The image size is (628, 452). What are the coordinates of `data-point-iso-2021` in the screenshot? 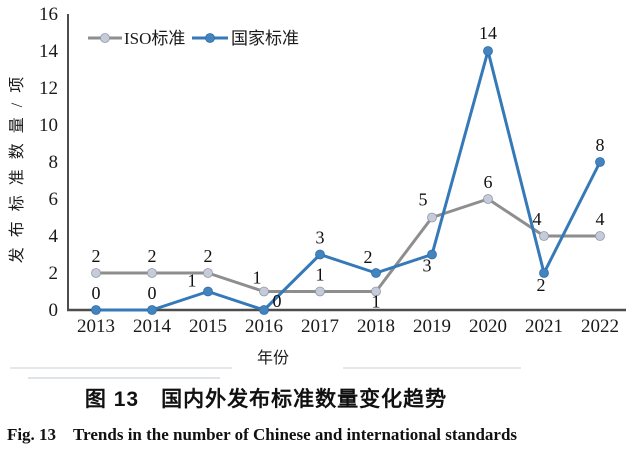 It's located at (544, 236).